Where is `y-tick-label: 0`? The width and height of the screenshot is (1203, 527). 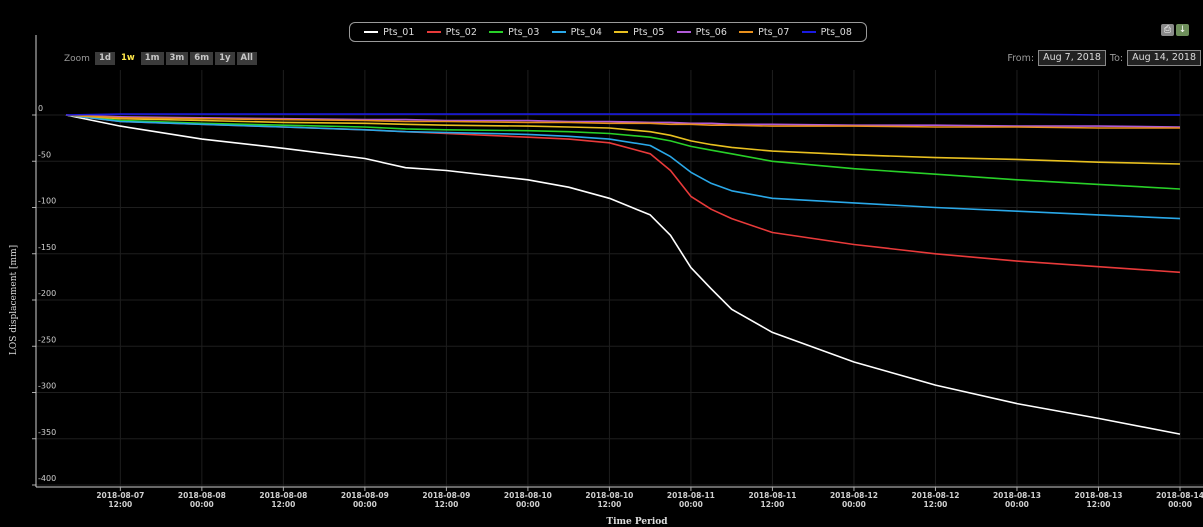 y-tick-label: 0 is located at coordinates (40, 108).